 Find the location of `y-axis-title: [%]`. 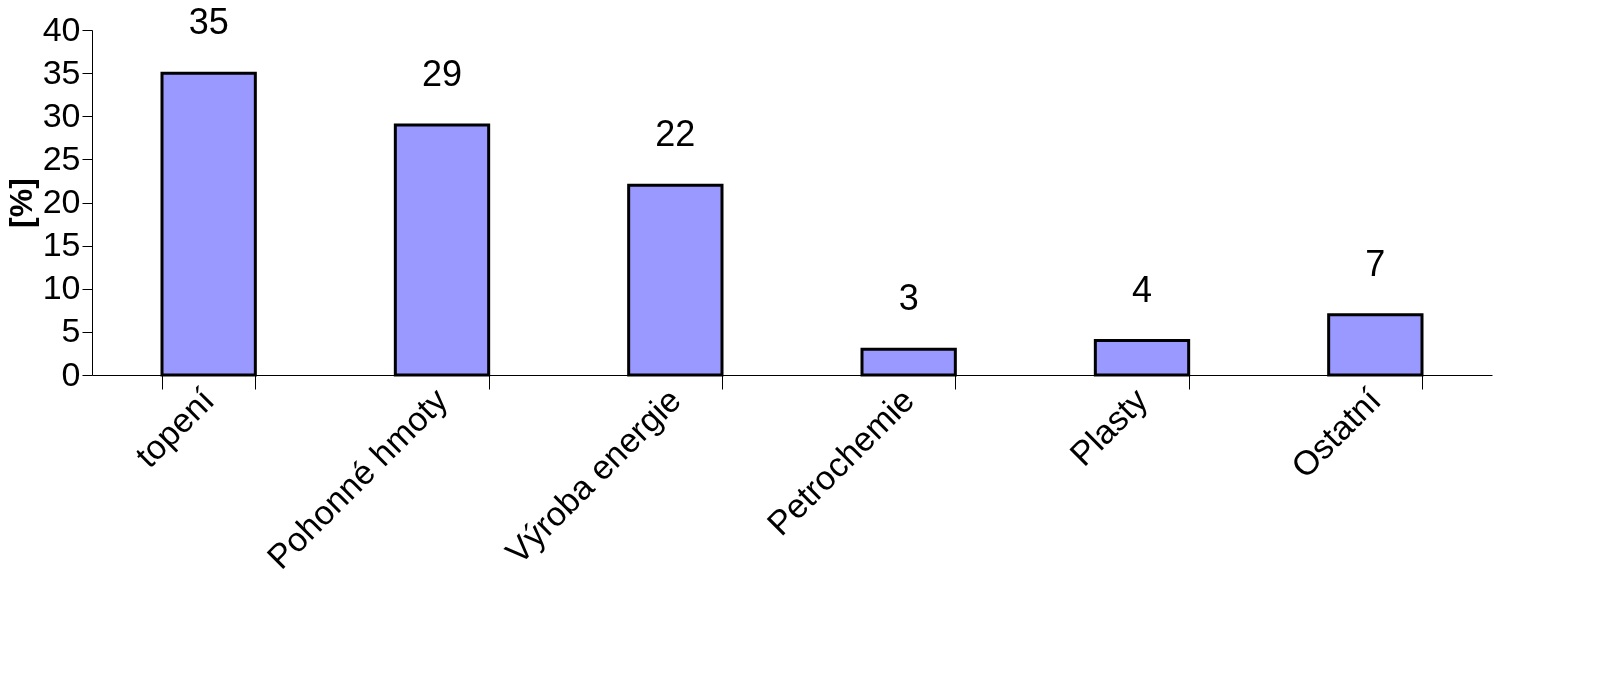

y-axis-title: [%] is located at coordinates (20, 203).